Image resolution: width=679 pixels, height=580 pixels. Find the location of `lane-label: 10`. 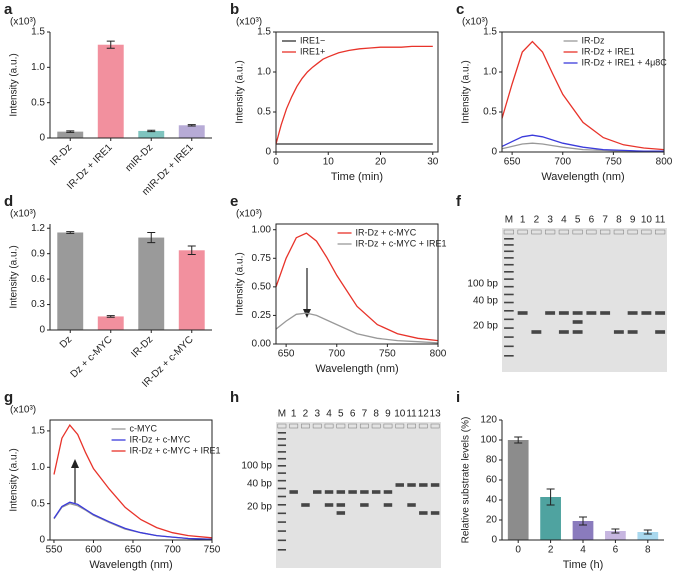

lane-label: 10 is located at coordinates (400, 414).